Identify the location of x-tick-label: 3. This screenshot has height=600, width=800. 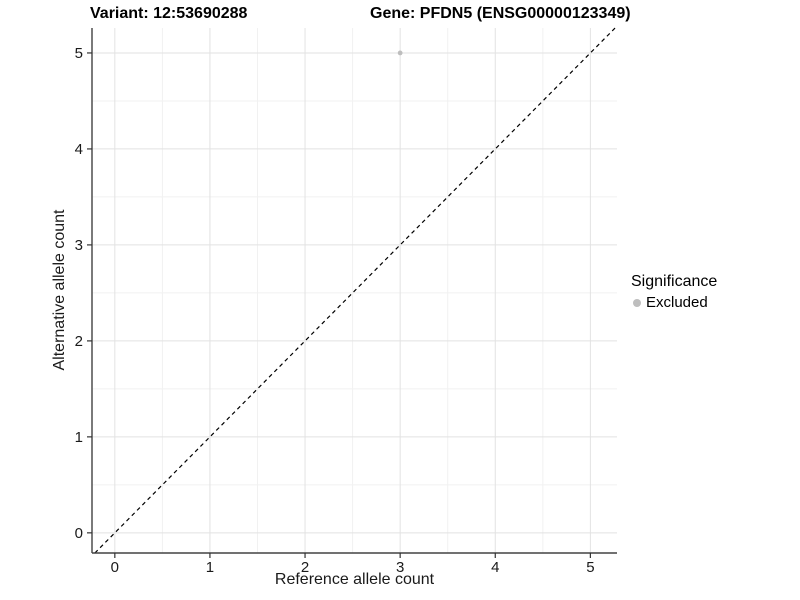
(400, 567).